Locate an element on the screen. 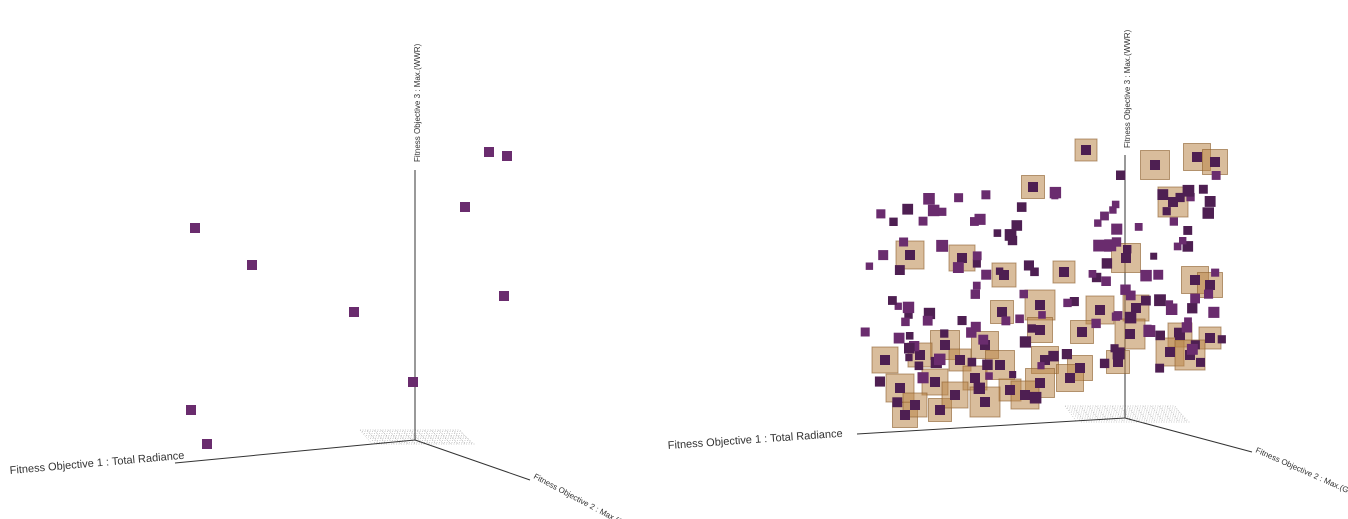 The width and height of the screenshot is (1348, 519). right-pareto-boxes is located at coordinates (1049, 283).